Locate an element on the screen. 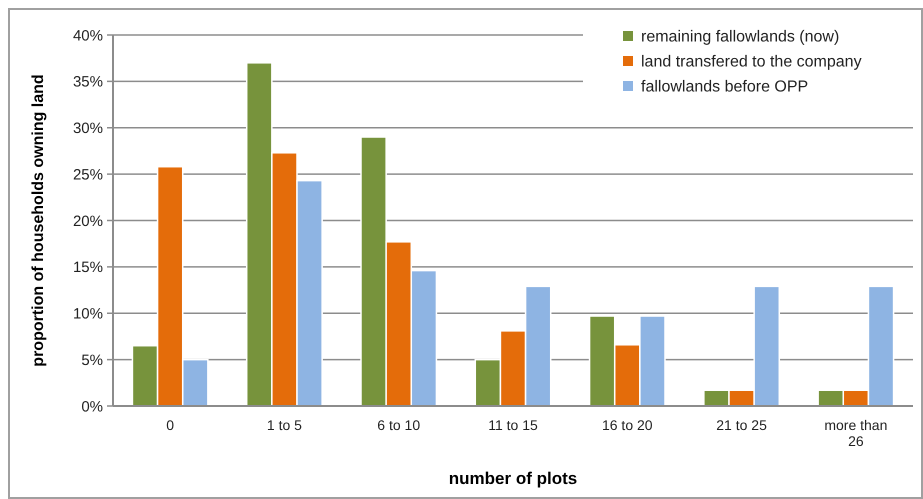 Image resolution: width=923 pixels, height=499 pixels. x-tick-label: 1 to 5 is located at coordinates (284, 425).